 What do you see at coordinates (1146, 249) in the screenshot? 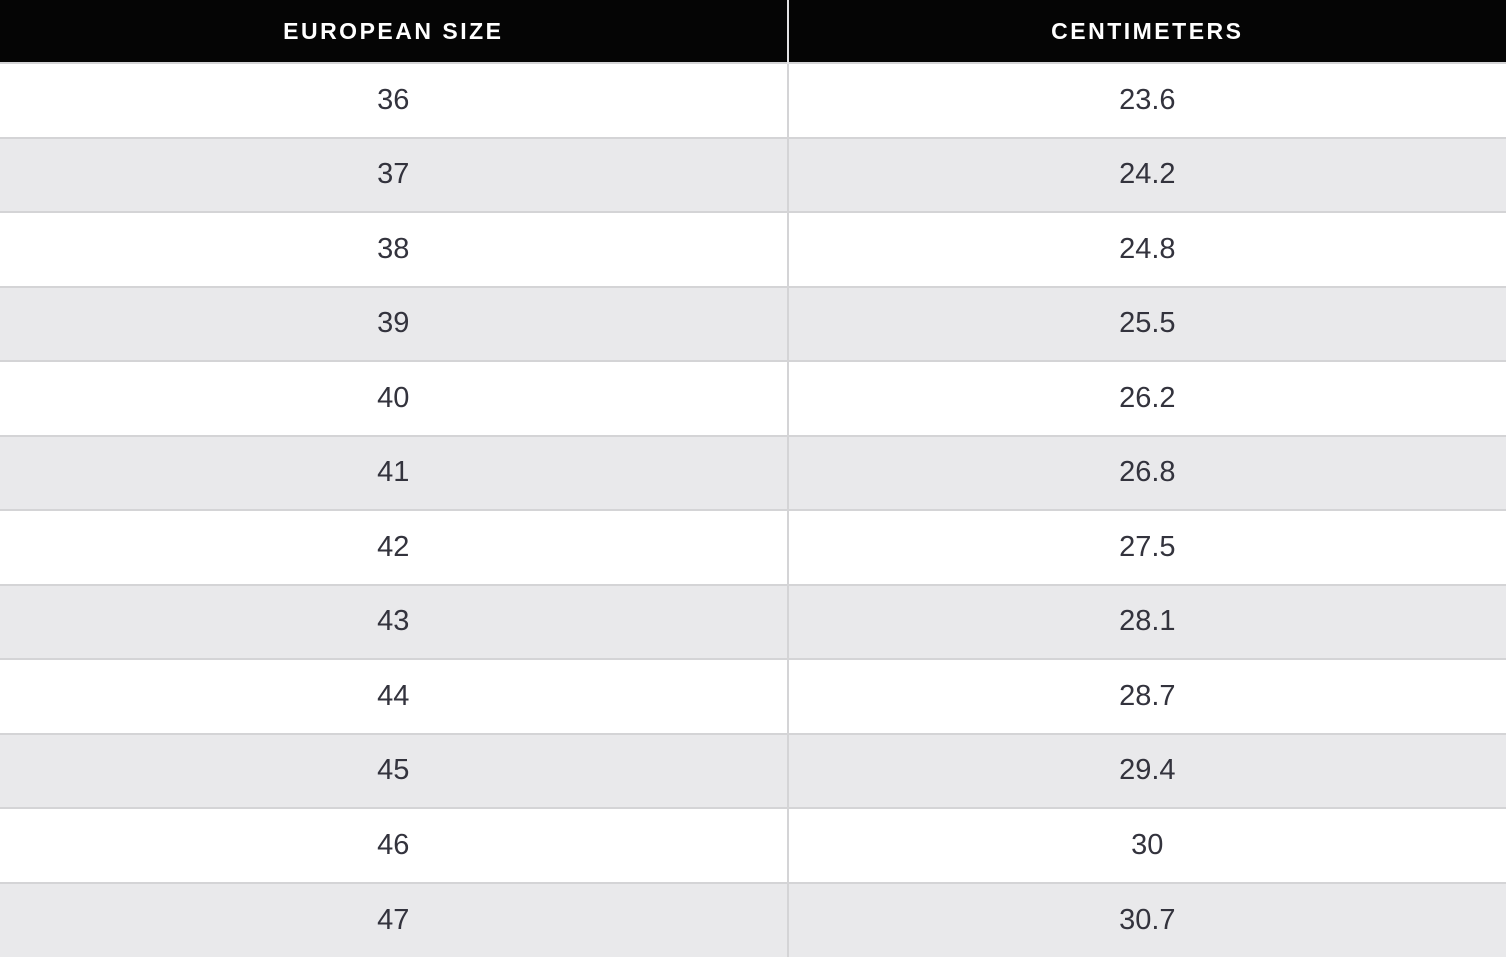
I see `cell-centimeters: 24.8` at bounding box center [1146, 249].